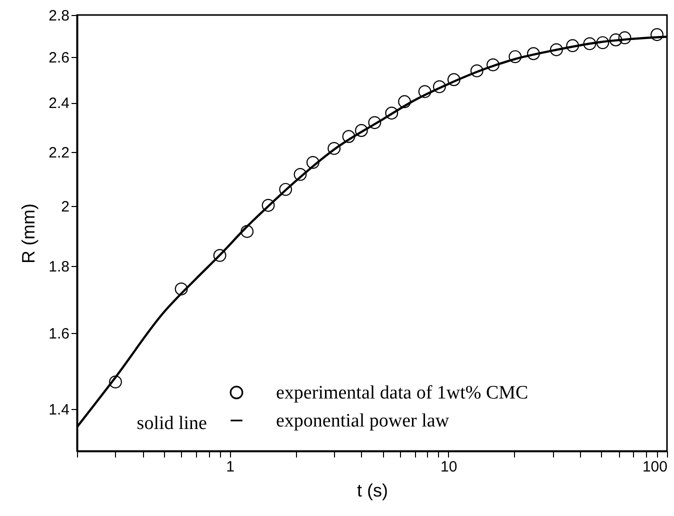 This screenshot has width=674, height=516. What do you see at coordinates (59, 334) in the screenshot?
I see `y-tick-label: 1.6` at bounding box center [59, 334].